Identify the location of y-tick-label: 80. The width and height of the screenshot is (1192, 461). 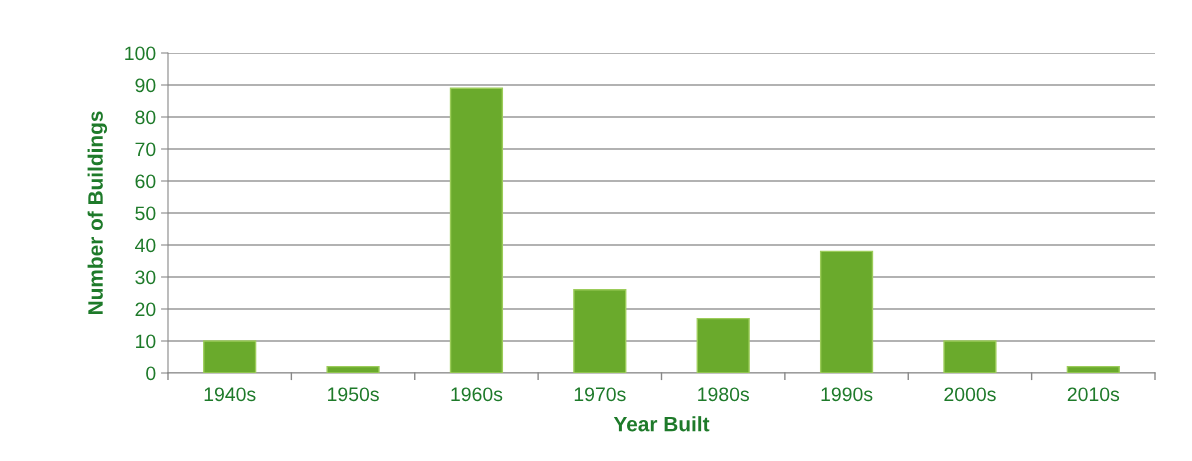
(145, 117).